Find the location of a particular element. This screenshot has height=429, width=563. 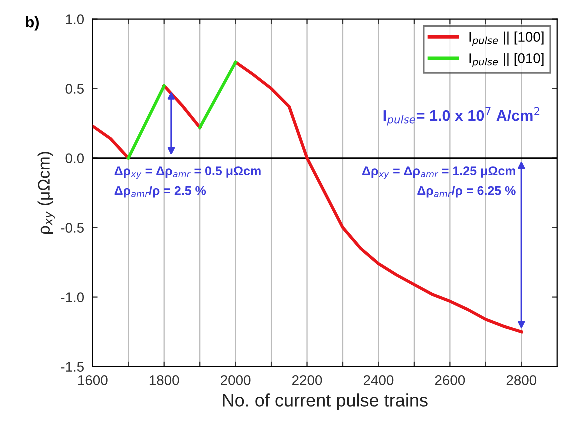

annotation: Δρ$_{amr}$/ρ = 2.5 % is located at coordinates (160, 192).